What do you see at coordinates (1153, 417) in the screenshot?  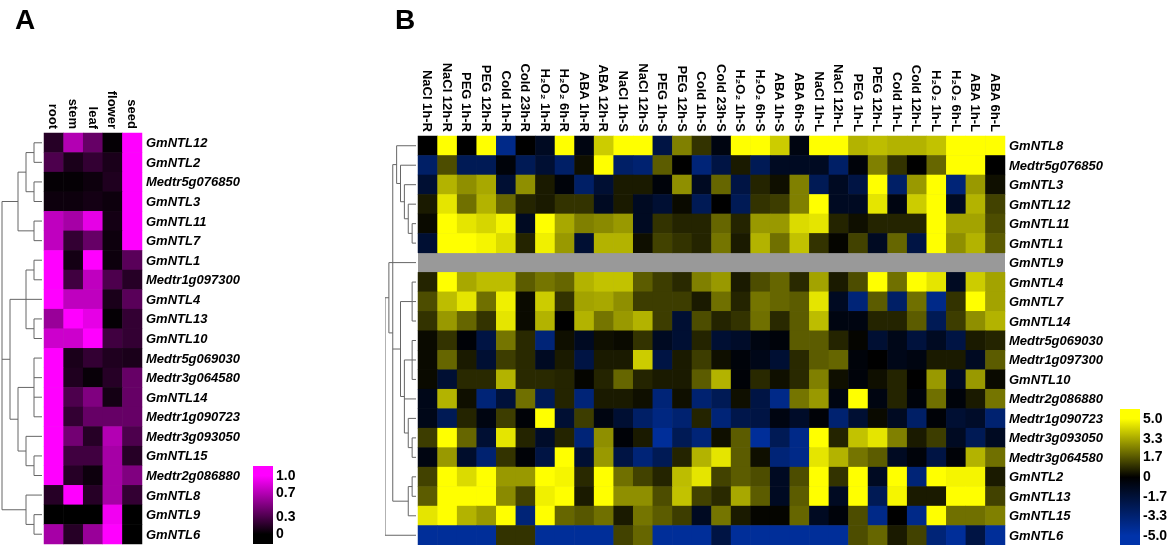 I see `color-bar-label: 5.0` at bounding box center [1153, 417].